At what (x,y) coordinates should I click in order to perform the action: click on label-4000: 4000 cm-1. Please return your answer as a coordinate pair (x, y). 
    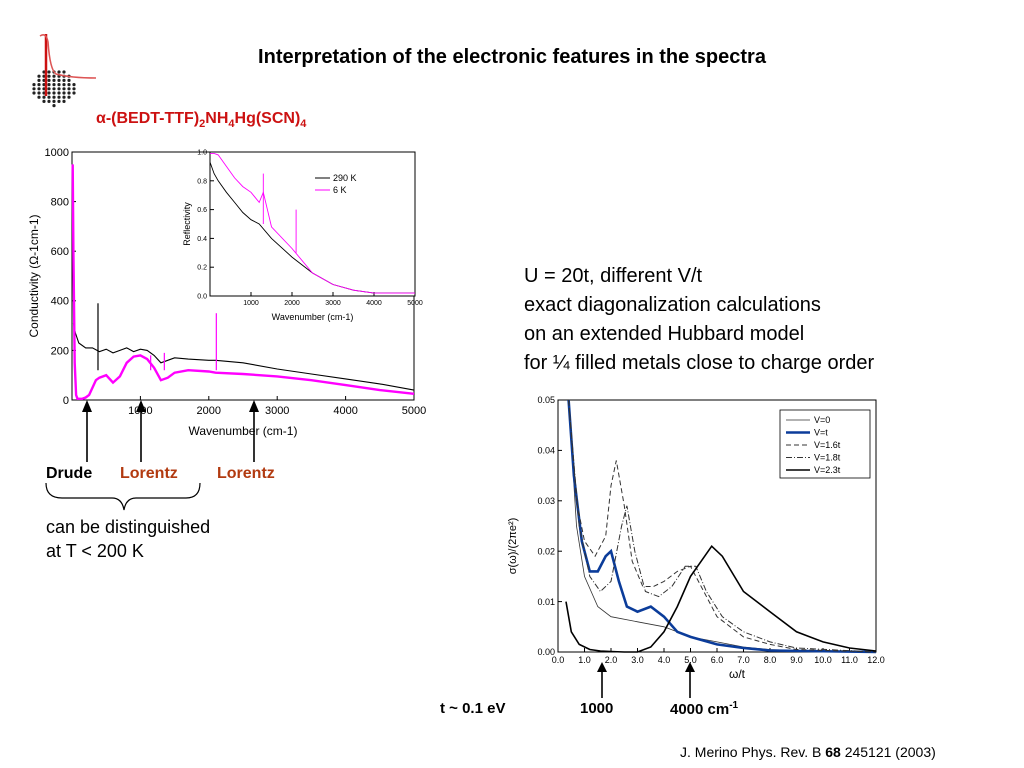
    Looking at the image, I should click on (704, 709).